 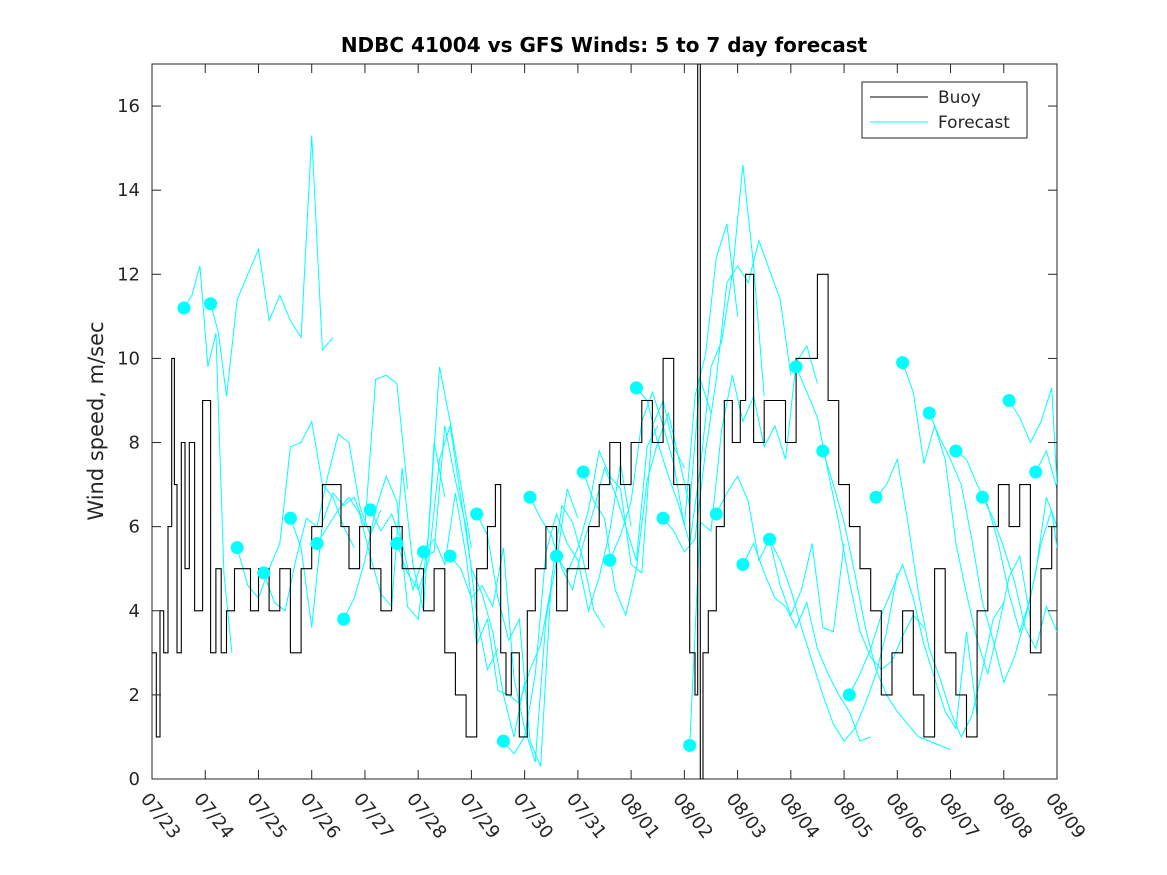 I want to click on x-tick-label: 07/27, so click(x=373, y=816).